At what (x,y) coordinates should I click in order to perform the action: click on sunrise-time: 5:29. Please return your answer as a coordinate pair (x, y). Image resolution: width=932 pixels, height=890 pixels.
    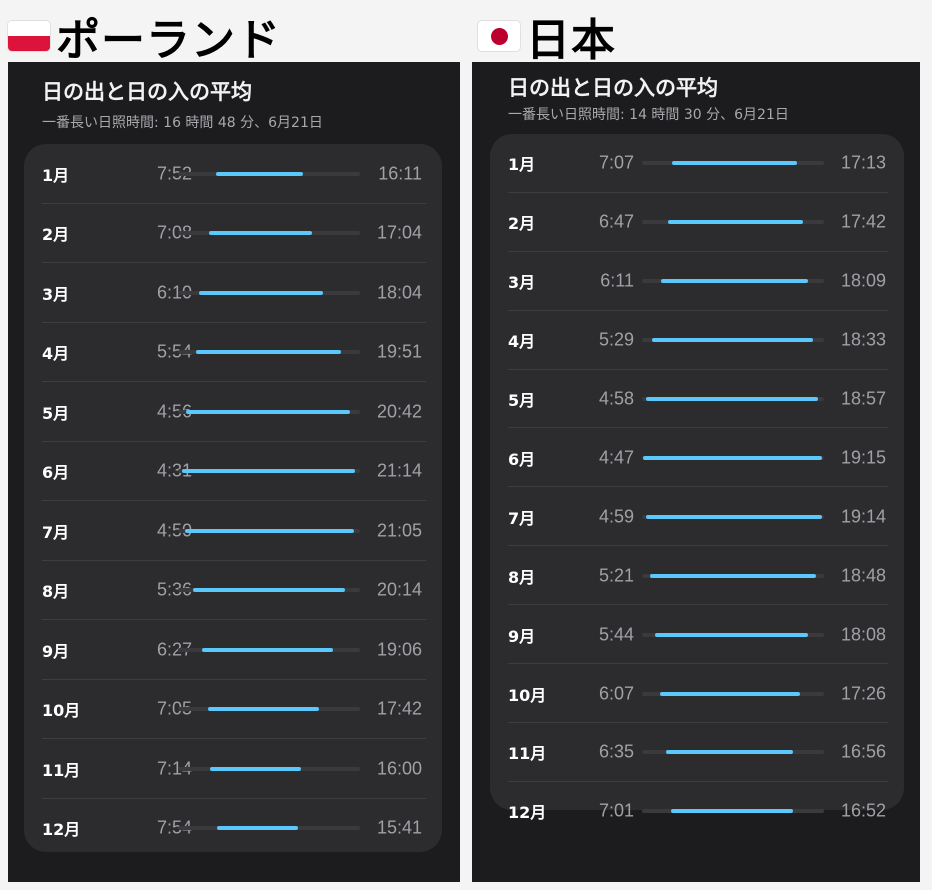
    Looking at the image, I should click on (616, 339).